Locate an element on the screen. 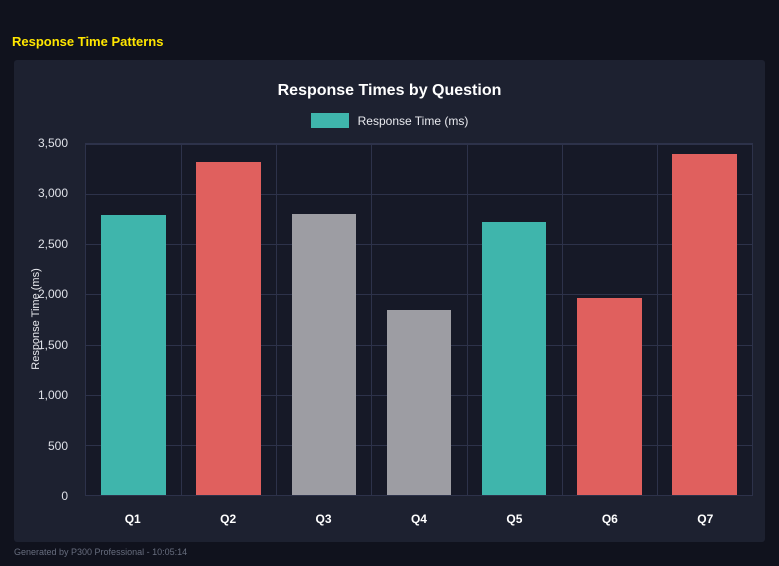 The image size is (779, 566). x-axis-labels: Q1 Q2 Q3 Q4 Q5 Q6 Q7 is located at coordinates (419, 512).